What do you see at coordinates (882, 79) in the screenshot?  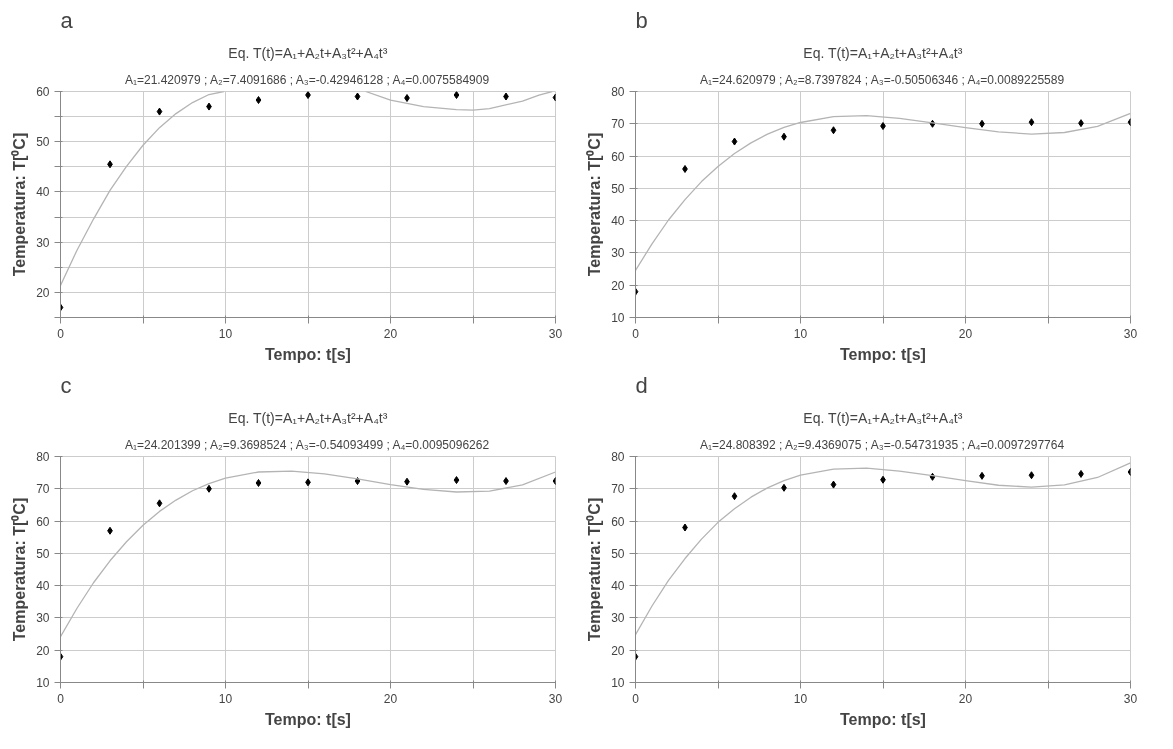 I see `chart-subtitle: A₁=24.620979 ; A₂=8.7397824 ; A₃=-0.50506346 ; A₄=0.0089225589` at bounding box center [882, 79].